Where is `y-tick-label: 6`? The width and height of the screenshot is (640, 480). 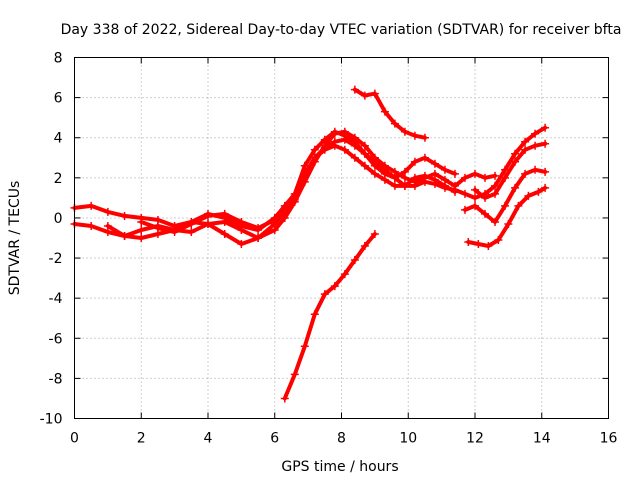
y-tick-label: 6 is located at coordinates (58, 99).